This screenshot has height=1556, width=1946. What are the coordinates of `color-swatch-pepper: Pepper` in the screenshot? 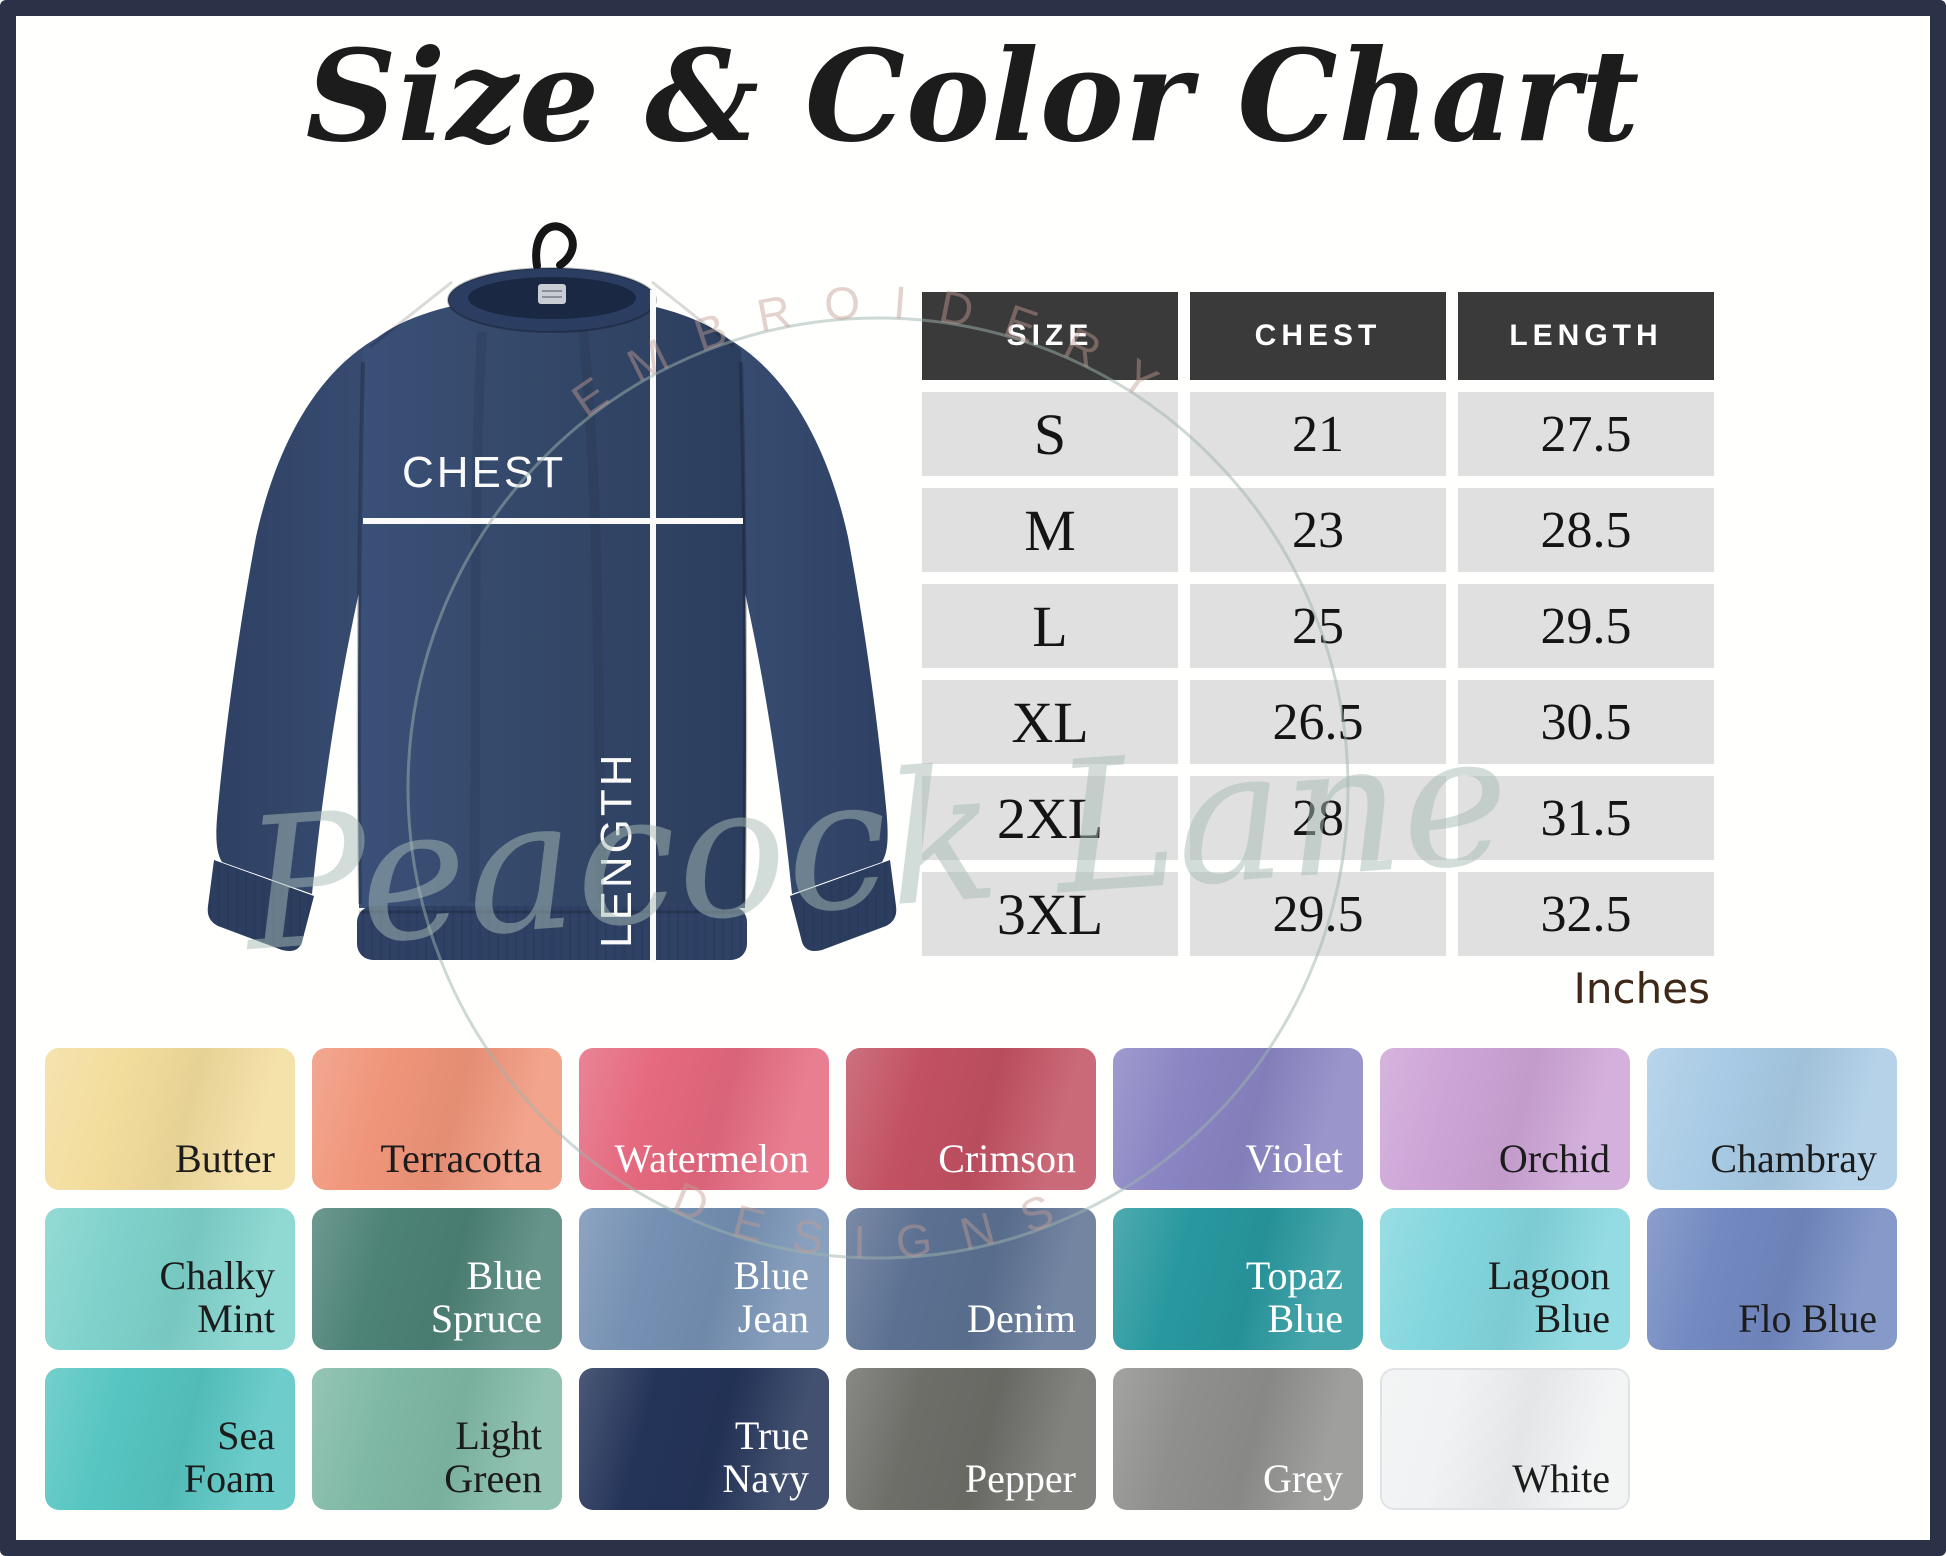 It's located at (971, 1439).